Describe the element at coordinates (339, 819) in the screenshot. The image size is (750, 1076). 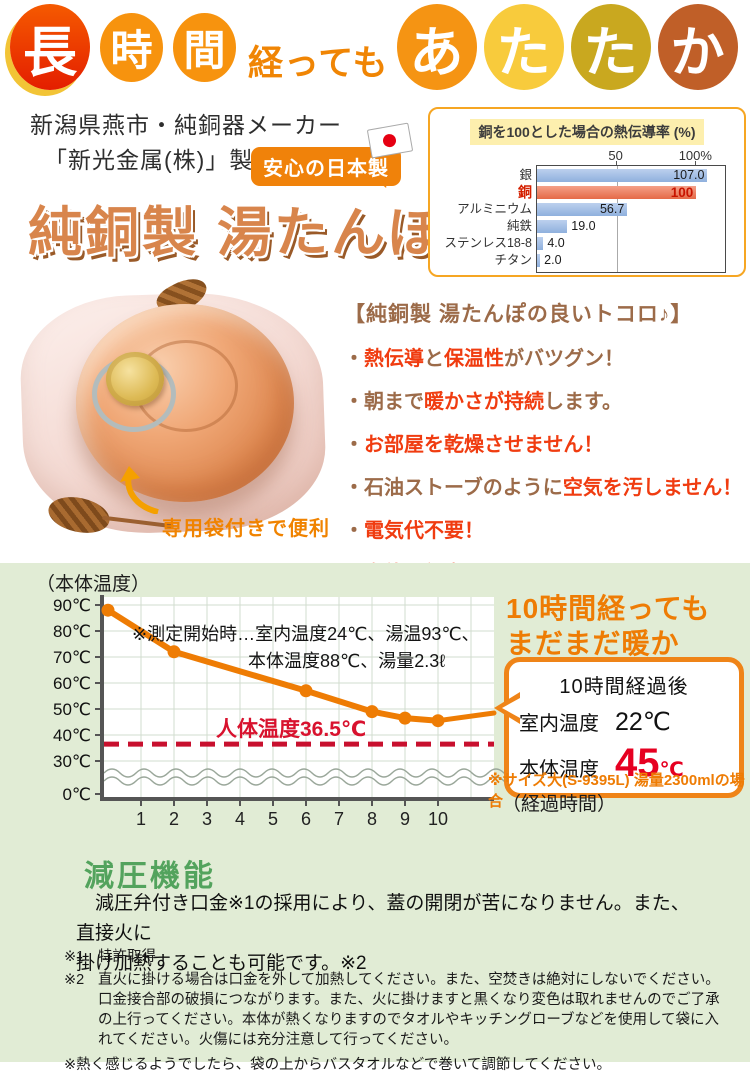
I see `x-tick-label: 7` at that location.